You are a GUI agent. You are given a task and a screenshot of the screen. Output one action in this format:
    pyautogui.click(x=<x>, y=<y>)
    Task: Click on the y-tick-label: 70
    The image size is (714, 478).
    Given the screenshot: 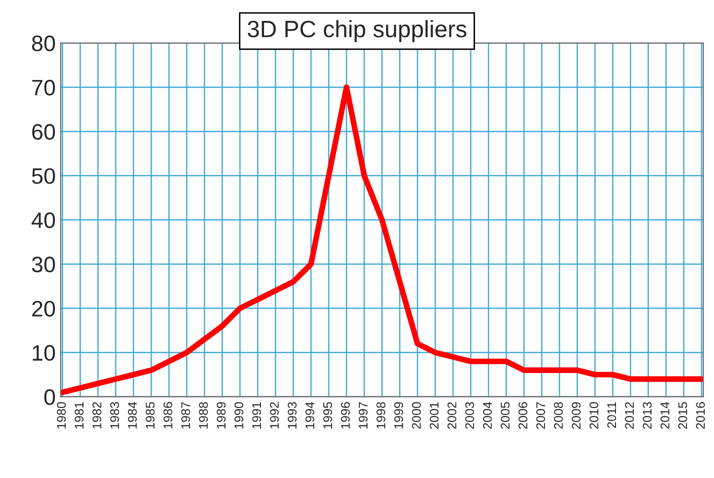 What is the action you would take?
    pyautogui.click(x=43, y=88)
    